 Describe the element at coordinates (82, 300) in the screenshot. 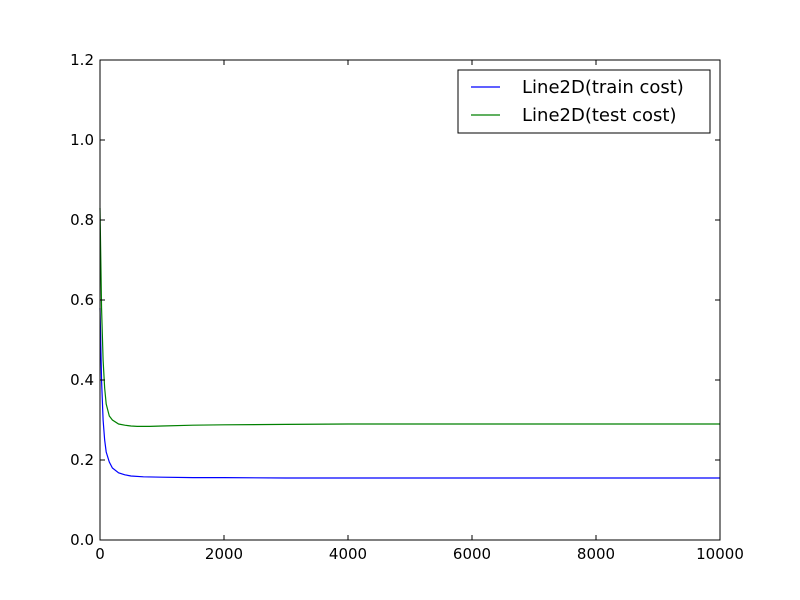

I see `y-tick-label: 0.6` at that location.